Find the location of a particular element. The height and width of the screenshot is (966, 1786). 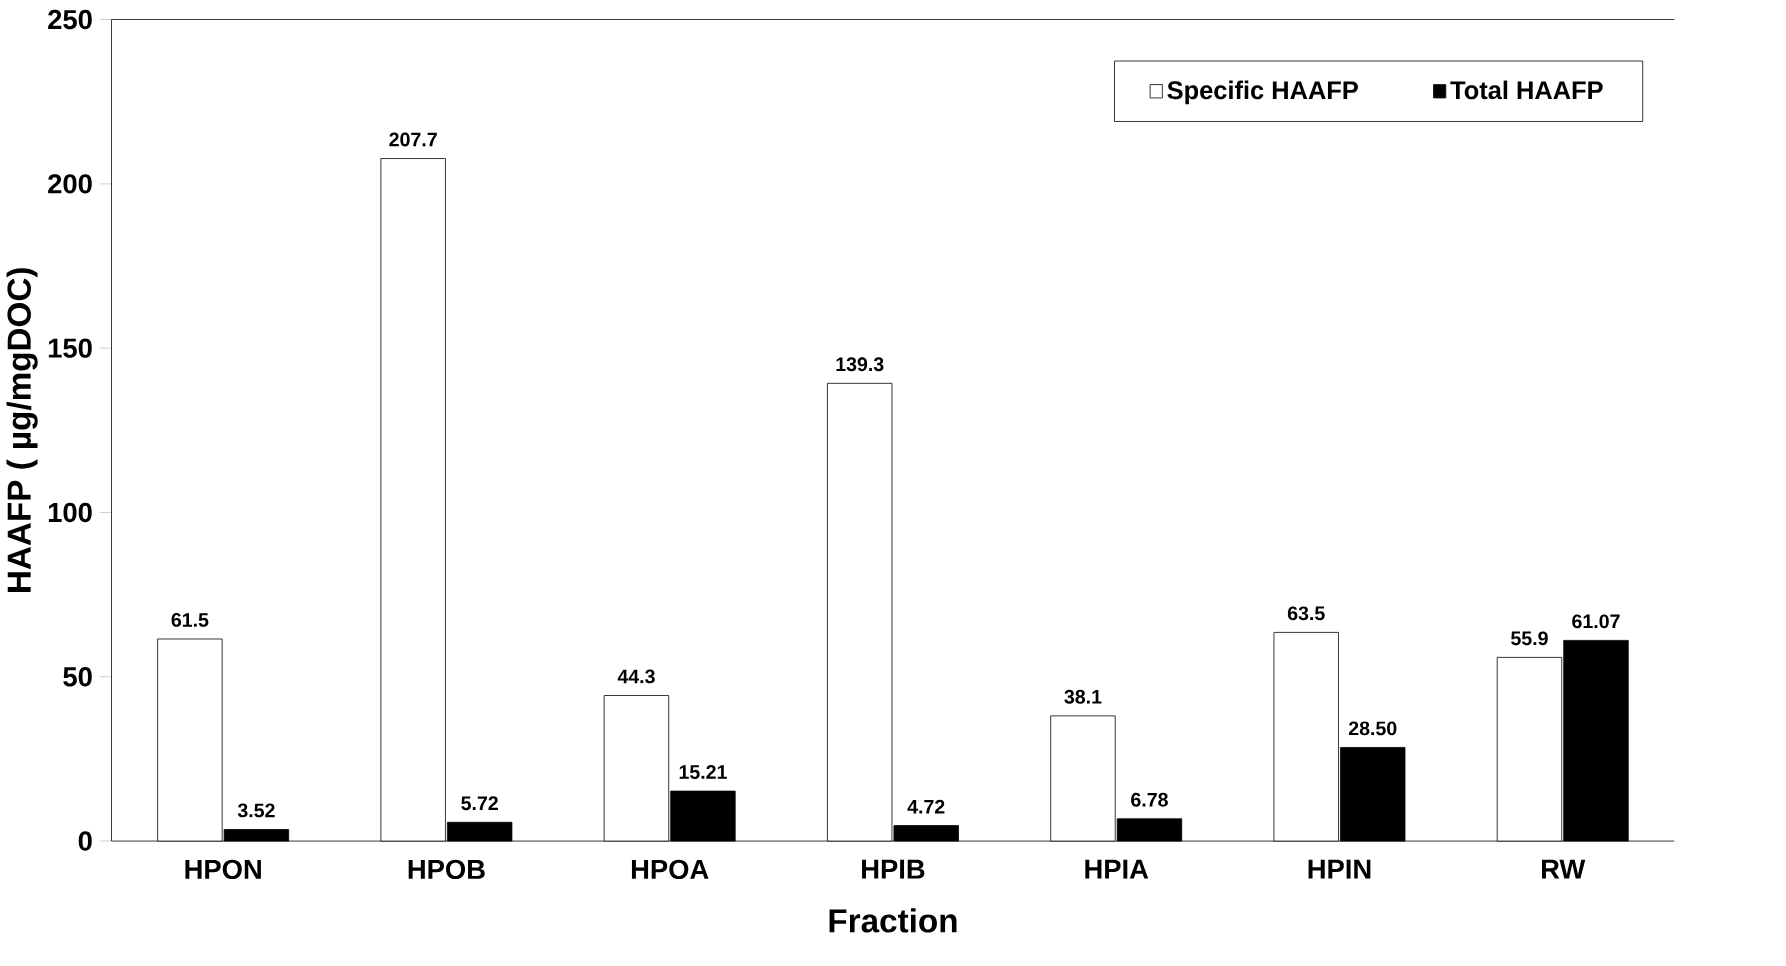

y-tick-label: 100 is located at coordinates (70, 512).